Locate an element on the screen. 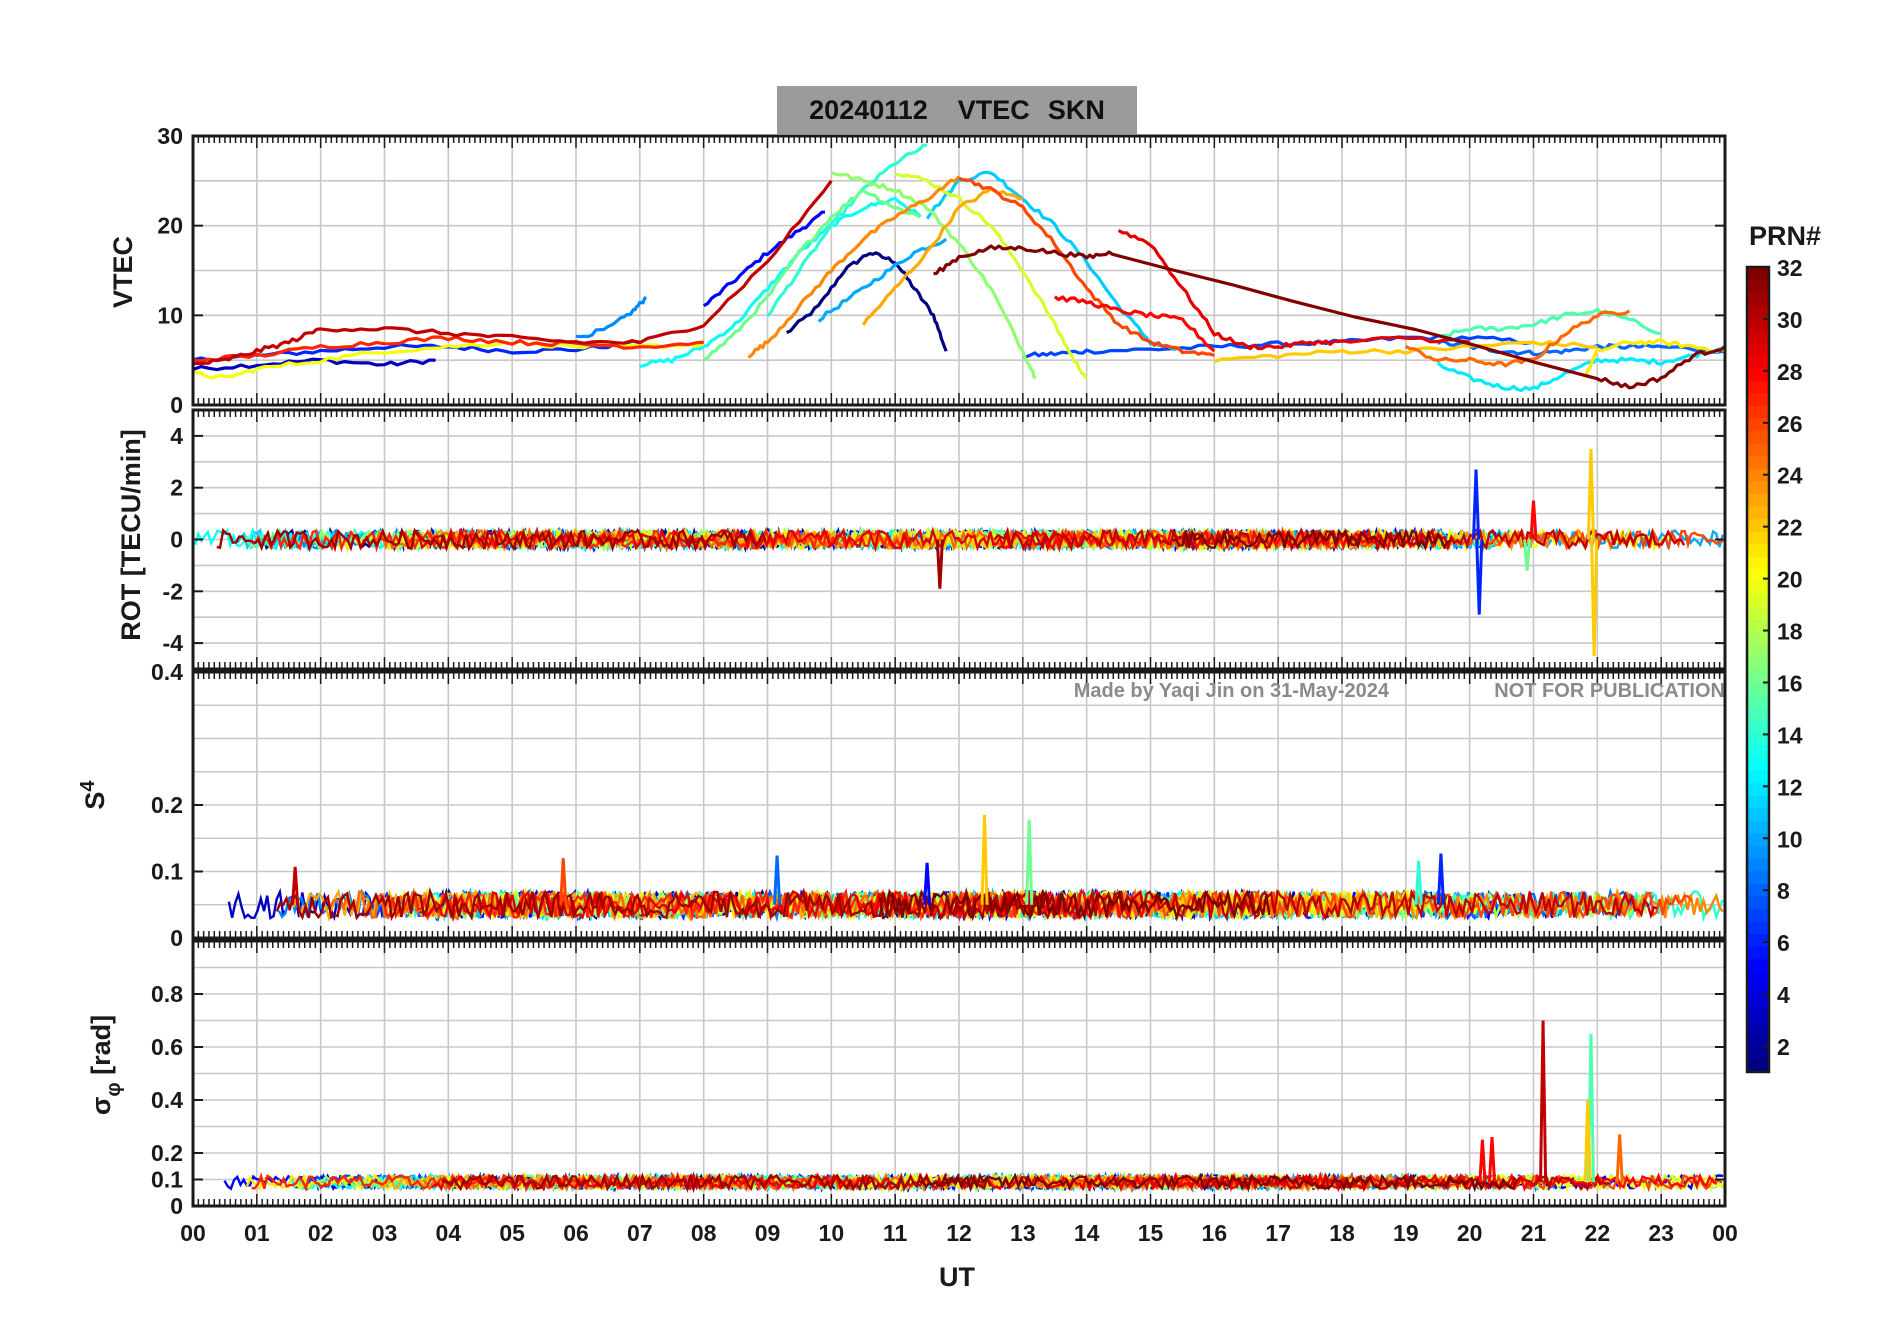 The image size is (1902, 1330). x-tick-label: 01 is located at coordinates (257, 1233).